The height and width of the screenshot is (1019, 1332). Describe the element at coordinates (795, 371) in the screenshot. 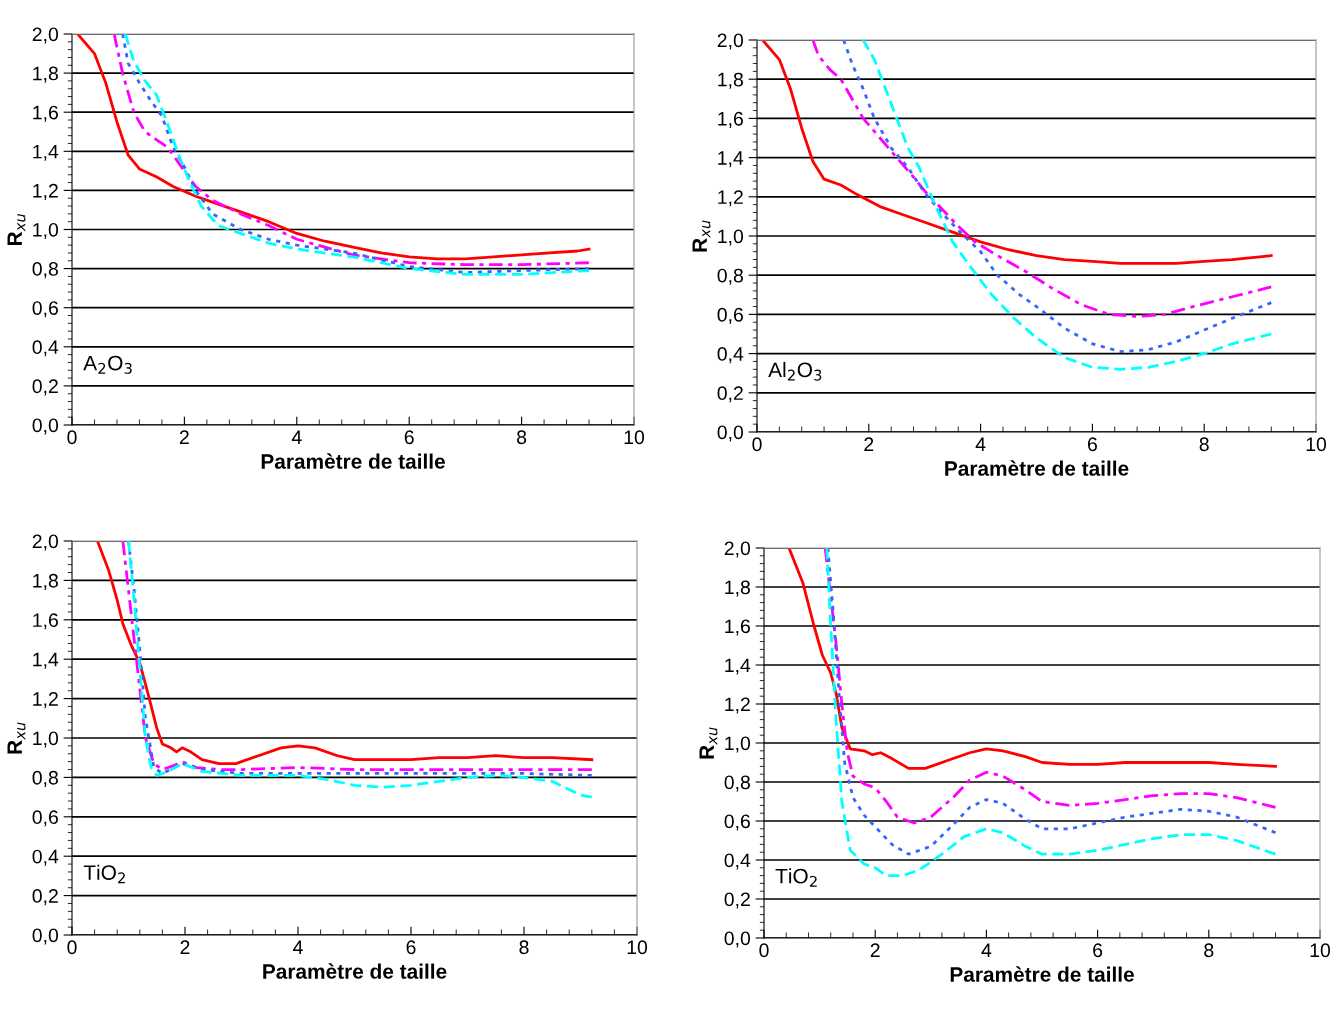

I see `annotation: Al$_{2}$O$_{3}$` at that location.